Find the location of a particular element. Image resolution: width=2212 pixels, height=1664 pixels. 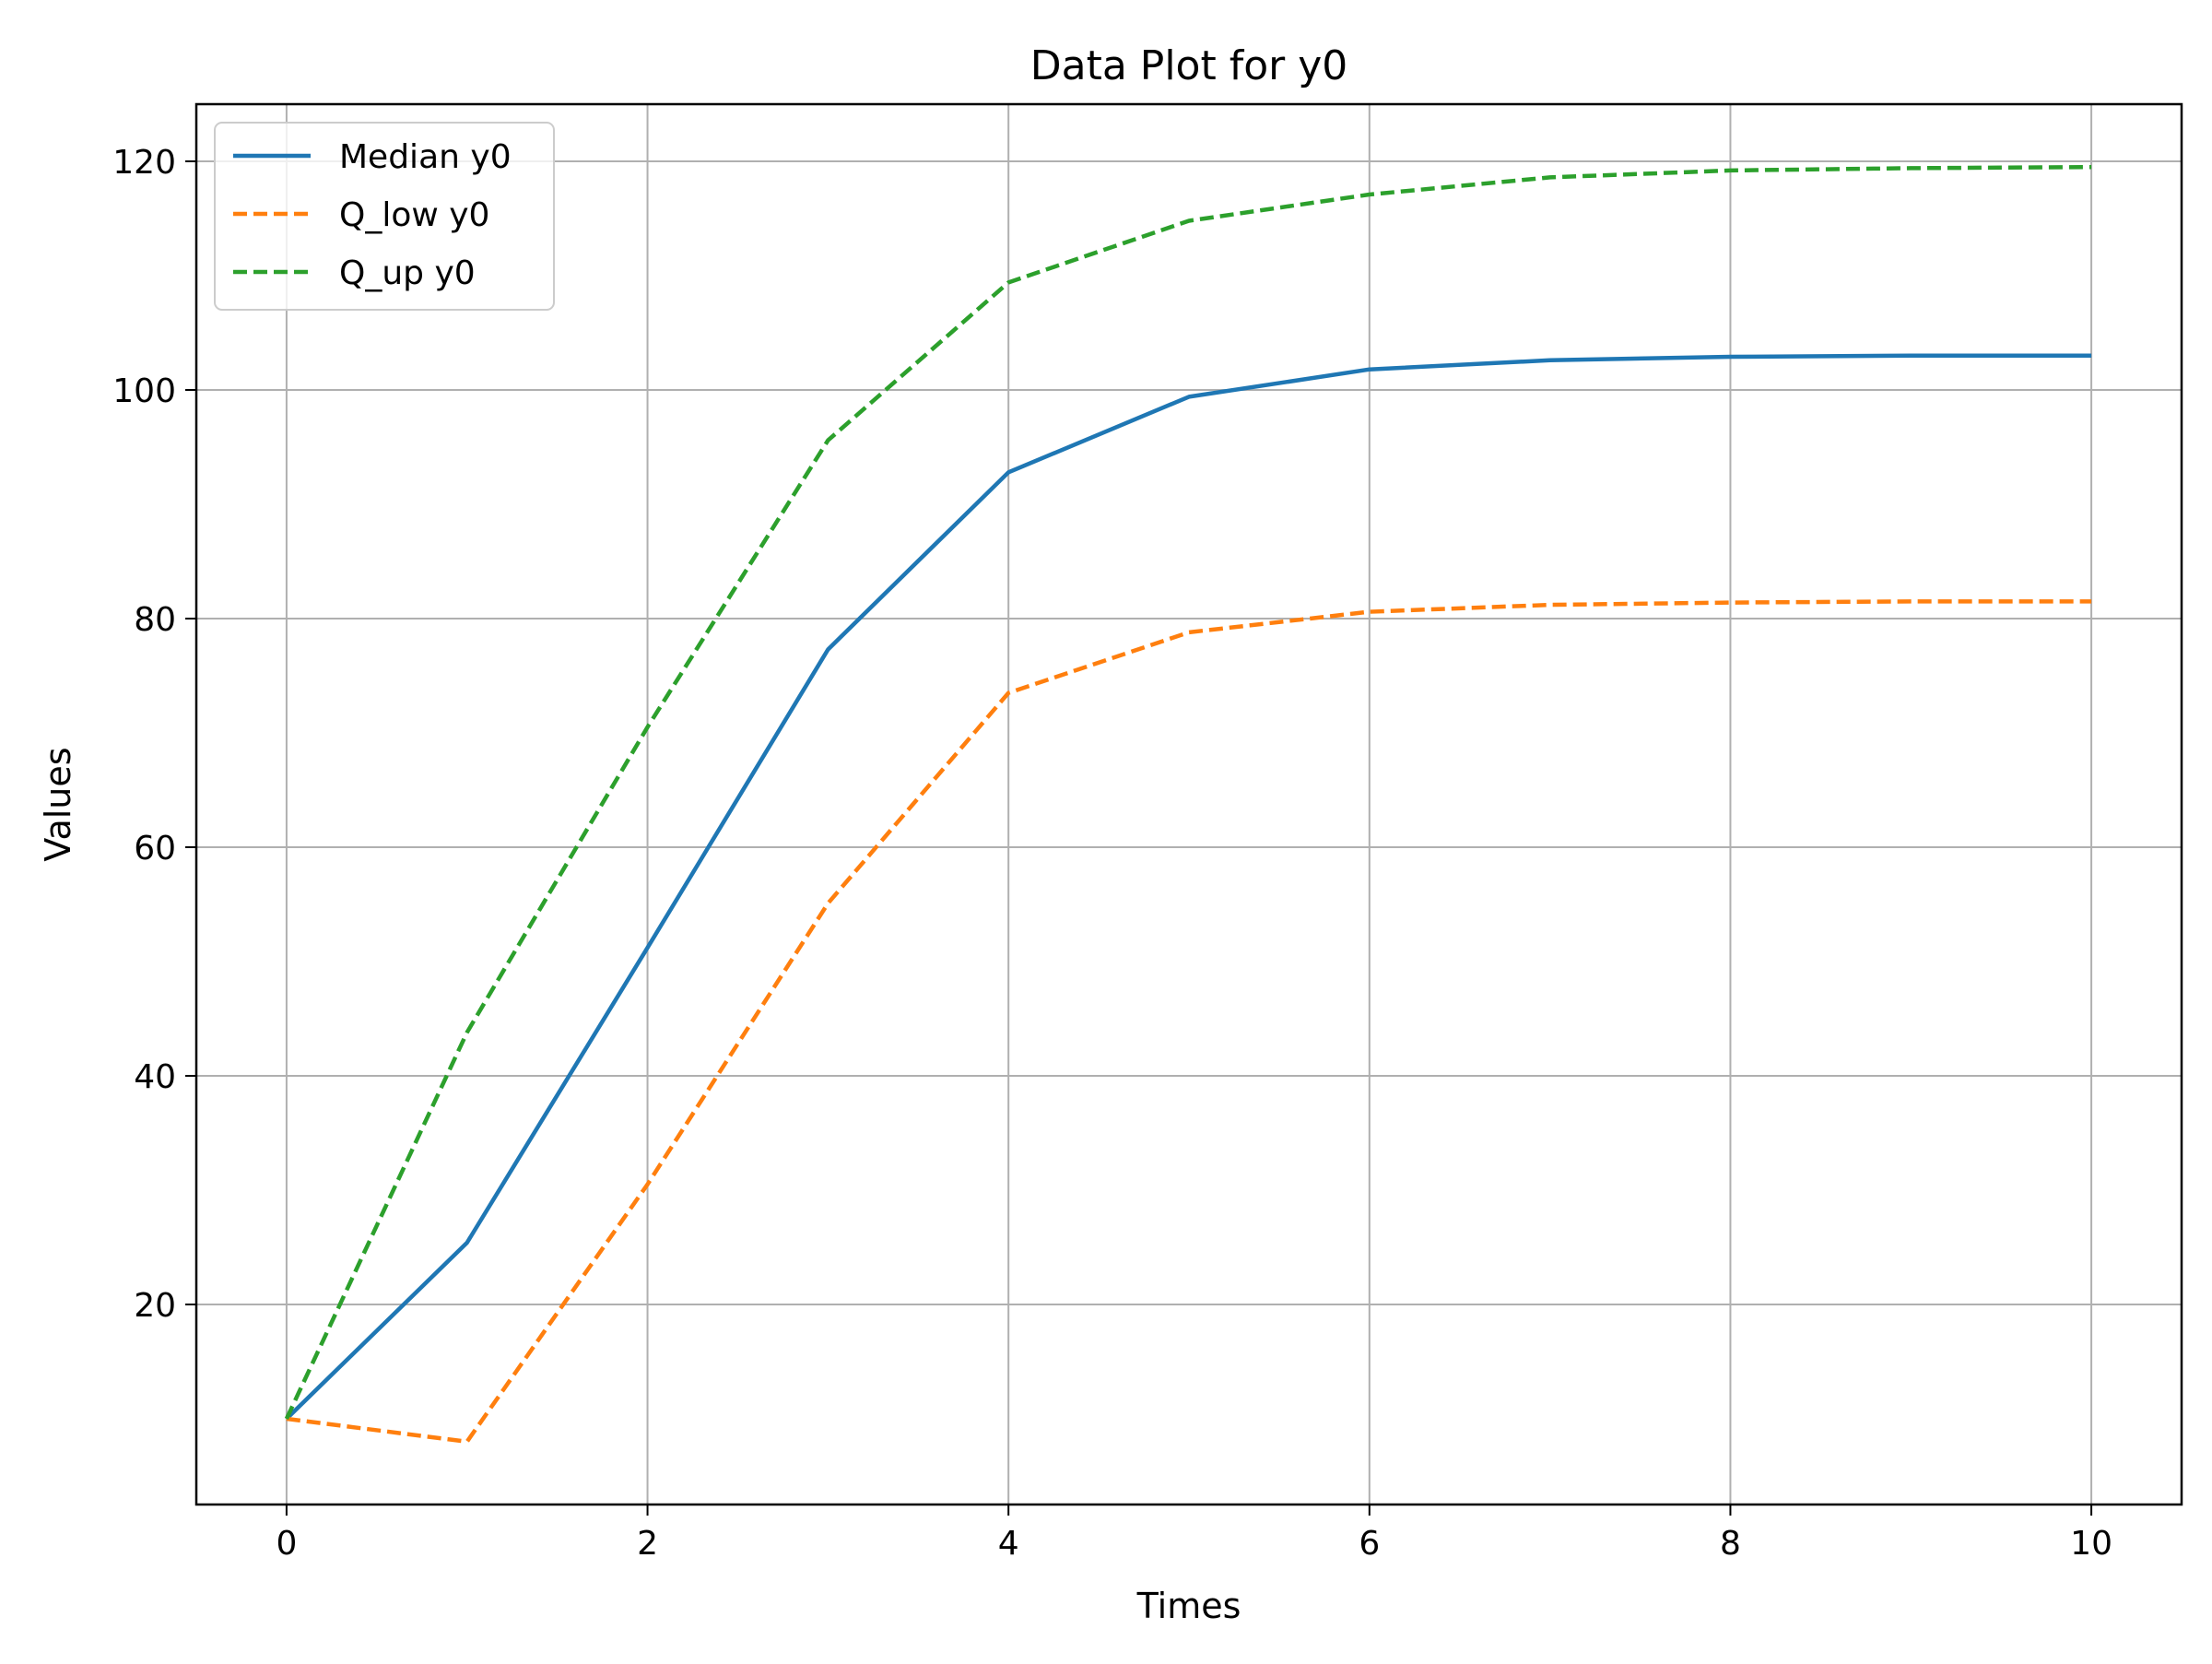

legend-label: Median y0 is located at coordinates (425, 157).